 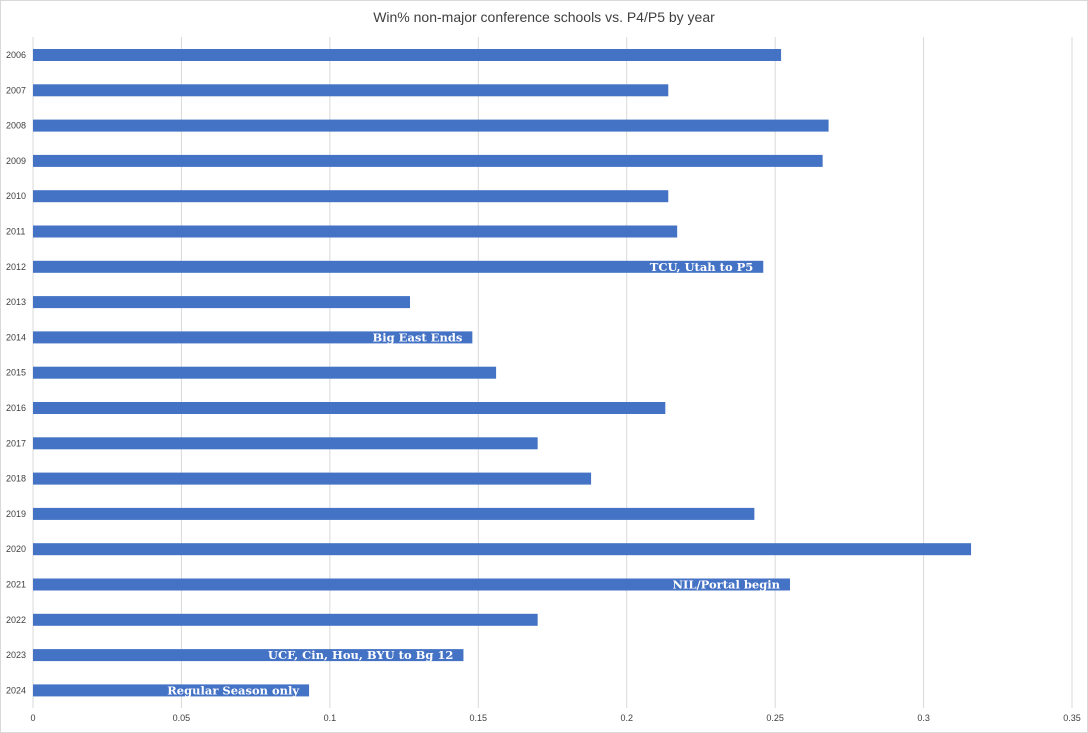 I want to click on y-tick-label: 2011, so click(x=15, y=232).